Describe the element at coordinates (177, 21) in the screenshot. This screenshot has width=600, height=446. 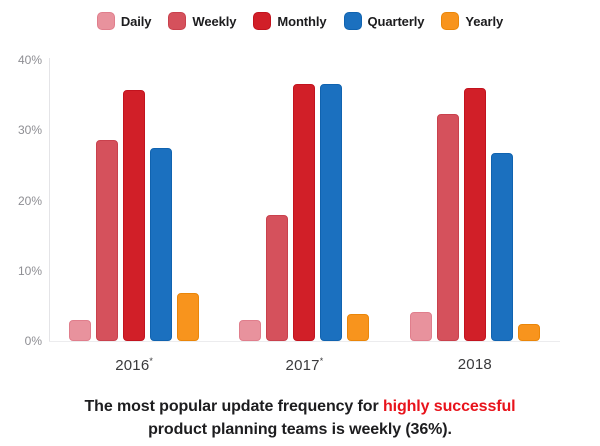
I see `legend-swatch-weekly` at that location.